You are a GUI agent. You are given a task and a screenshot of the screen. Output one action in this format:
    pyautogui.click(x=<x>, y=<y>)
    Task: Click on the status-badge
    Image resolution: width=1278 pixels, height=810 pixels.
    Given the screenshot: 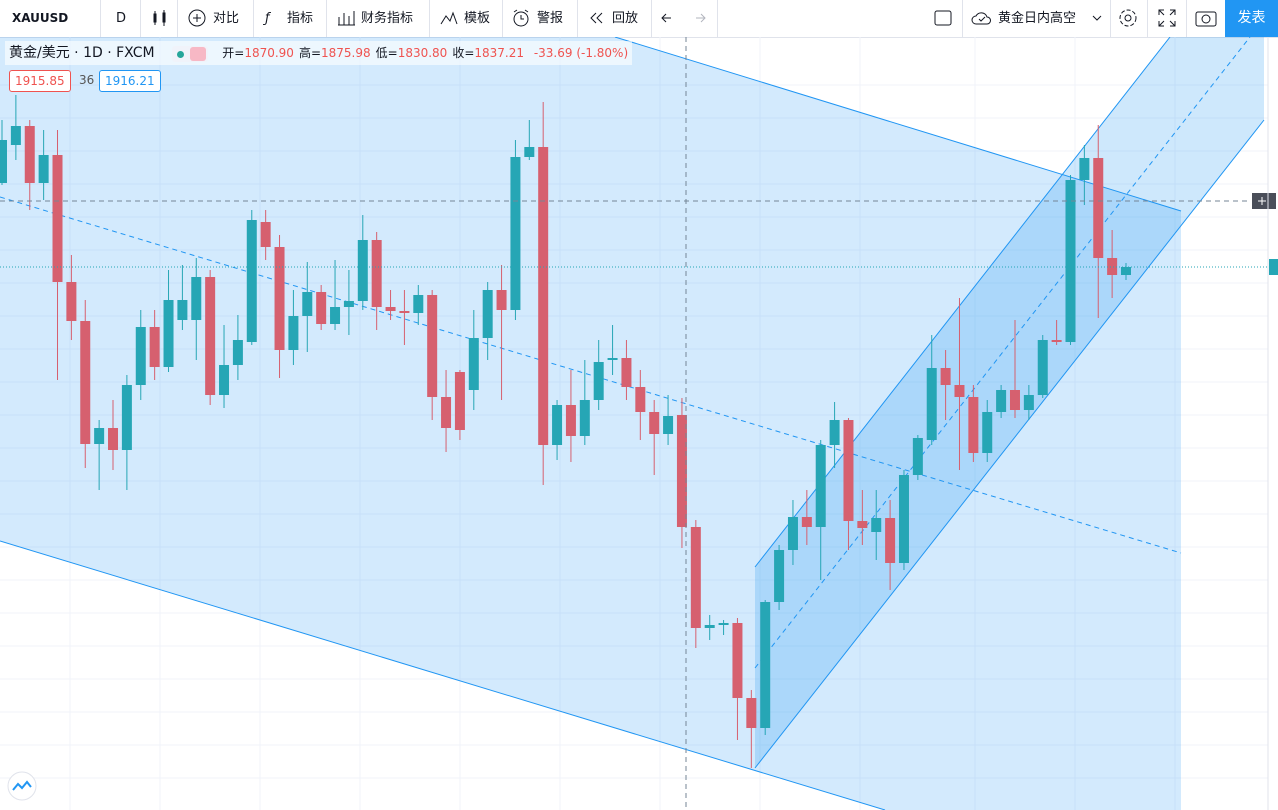 What is the action you would take?
    pyautogui.click(x=198, y=53)
    